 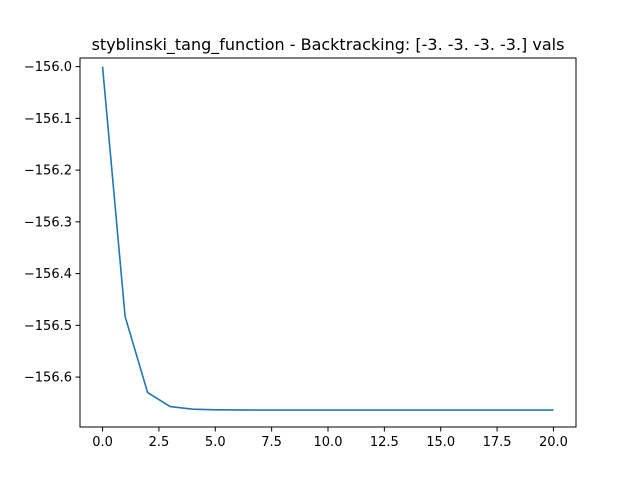 I want to click on x-tick-label: 12.5, so click(x=384, y=442).